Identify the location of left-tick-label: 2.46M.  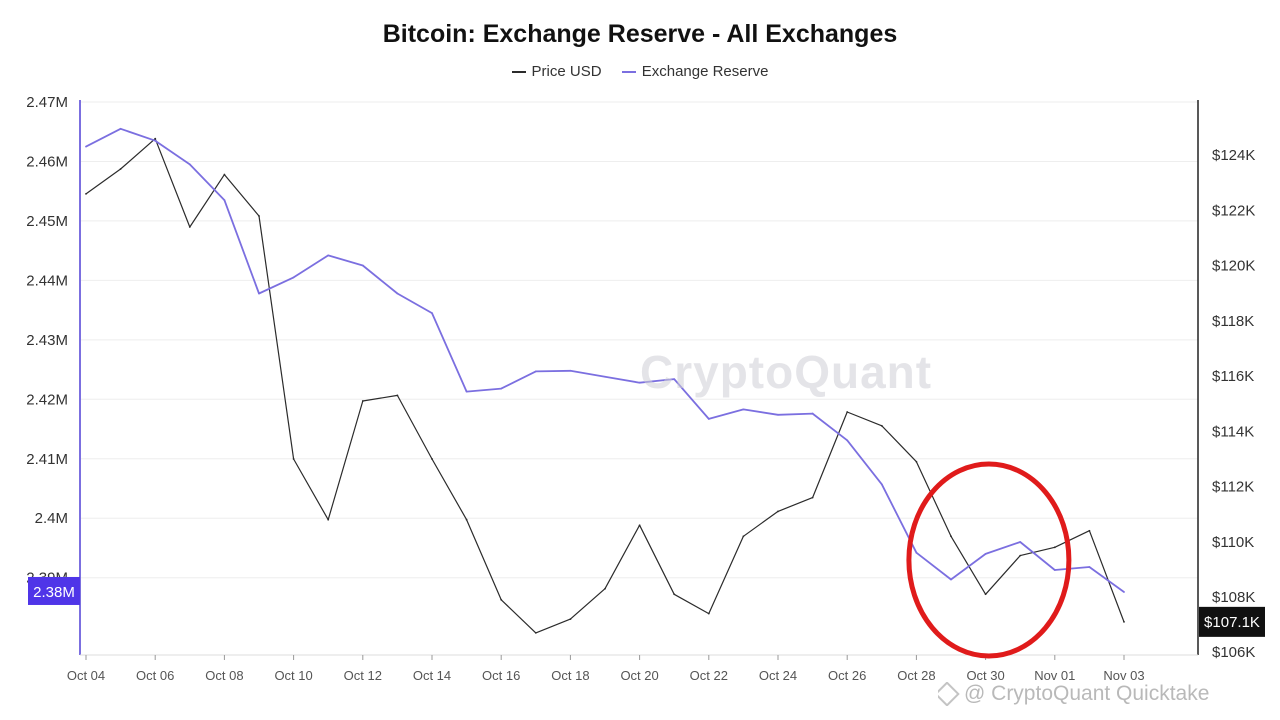
(47, 161).